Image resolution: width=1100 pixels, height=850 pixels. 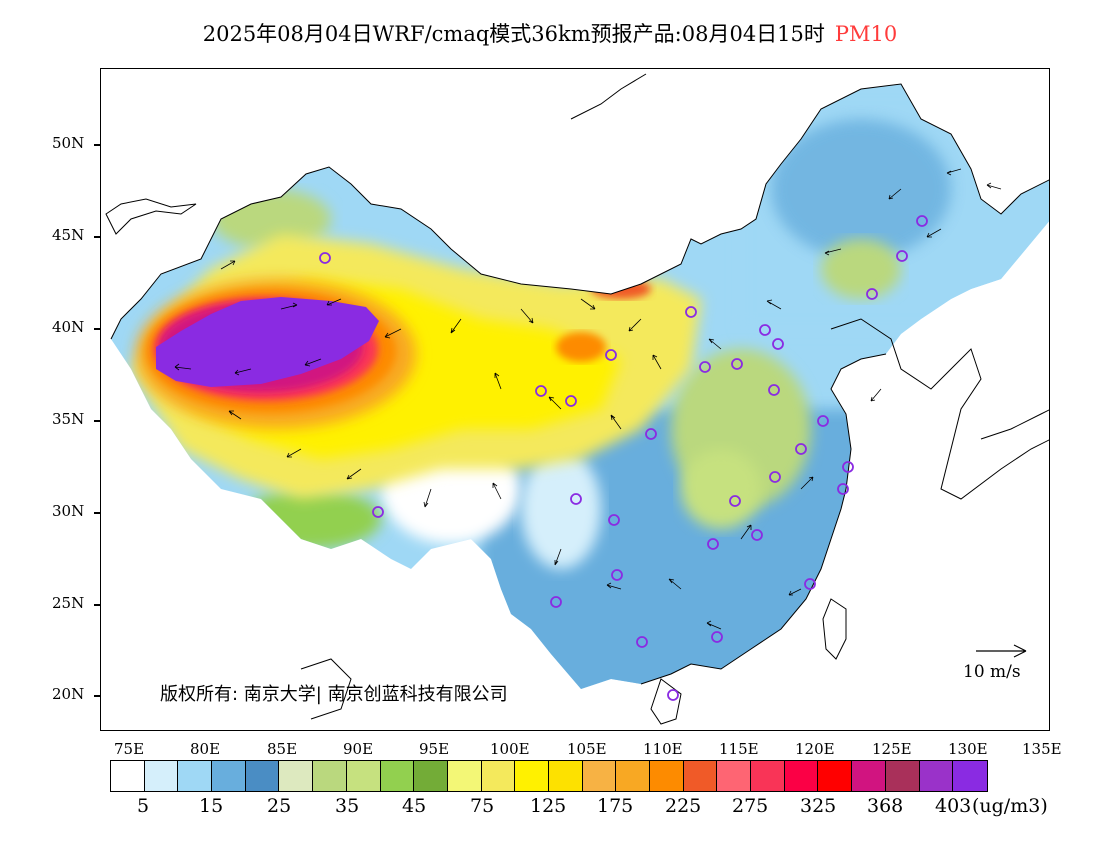 I want to click on wind-reference-arrow, so click(x=1001, y=651).